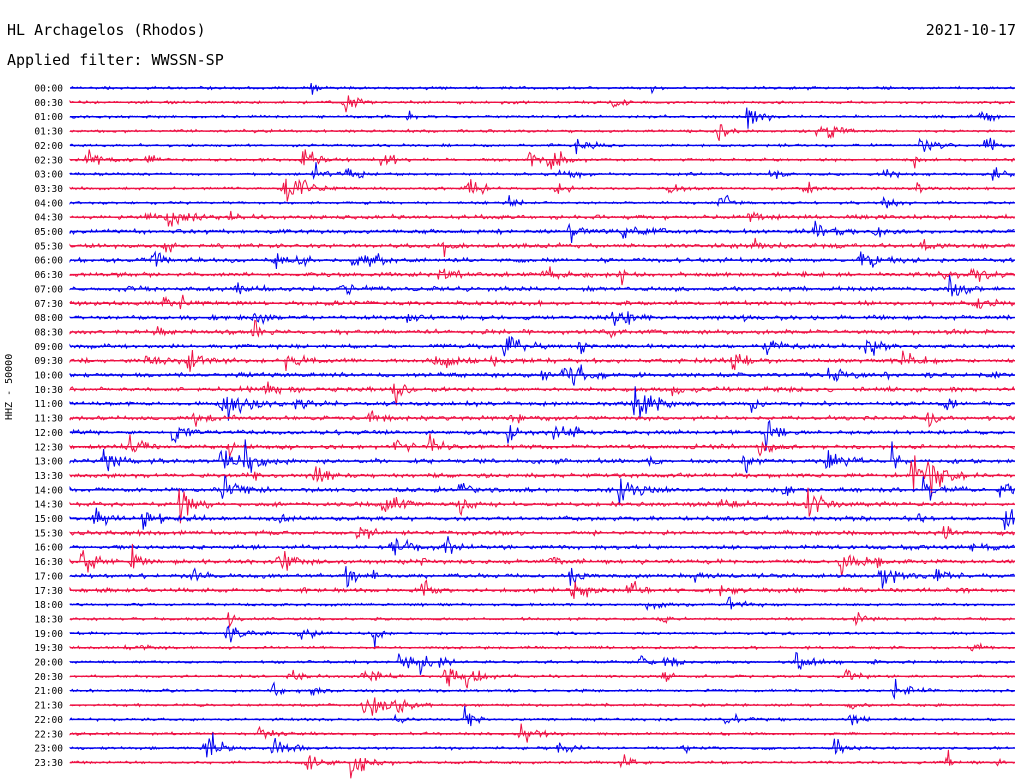 The height and width of the screenshot is (780, 1024). I want to click on row-tick-label: 16:00, so click(48, 548).